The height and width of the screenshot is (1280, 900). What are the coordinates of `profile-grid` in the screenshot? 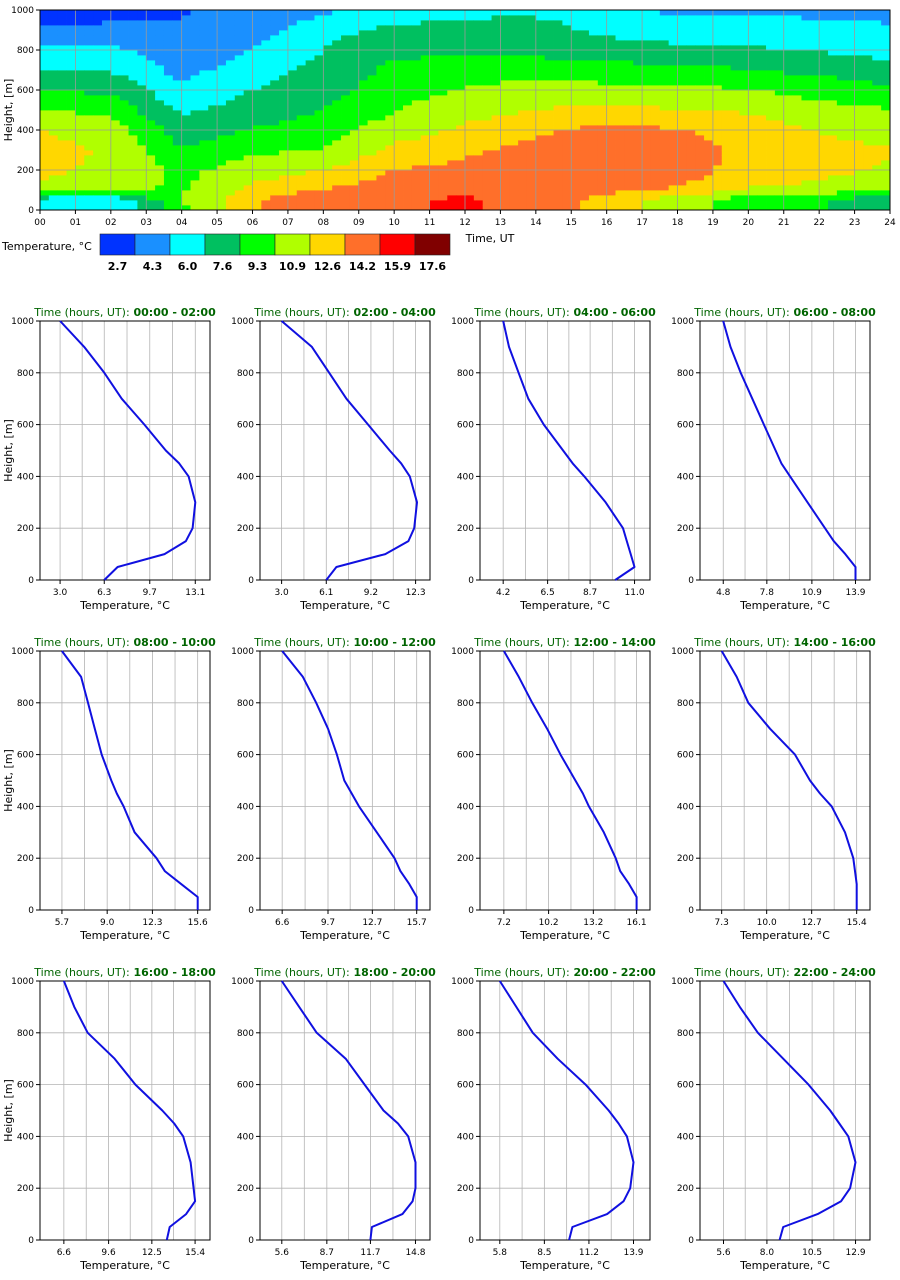 It's located at (565, 780).